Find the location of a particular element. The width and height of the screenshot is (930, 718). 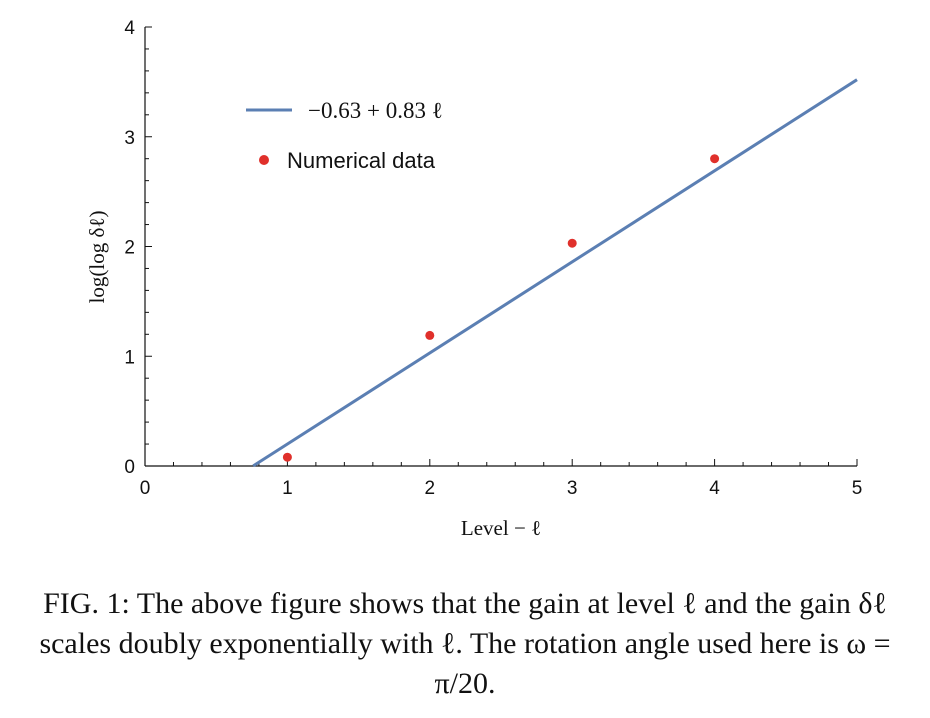

y-tick-label: 4 is located at coordinates (129, 28).